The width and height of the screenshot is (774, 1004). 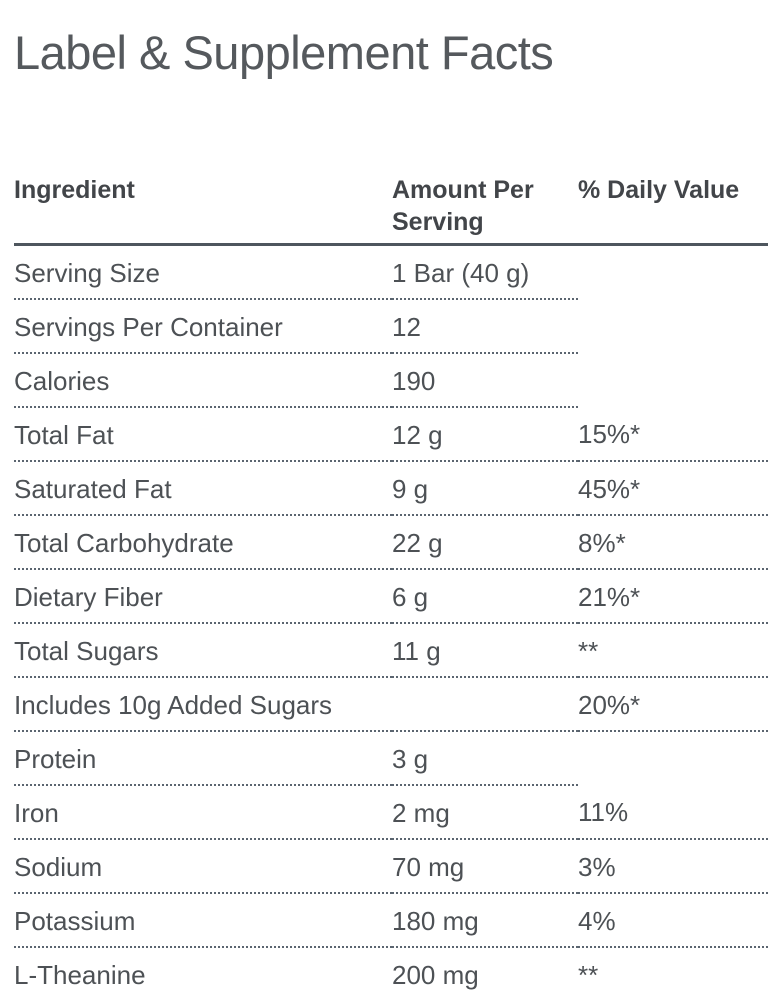 I want to click on page-title: Label & Supplement Facts, so click(x=284, y=52).